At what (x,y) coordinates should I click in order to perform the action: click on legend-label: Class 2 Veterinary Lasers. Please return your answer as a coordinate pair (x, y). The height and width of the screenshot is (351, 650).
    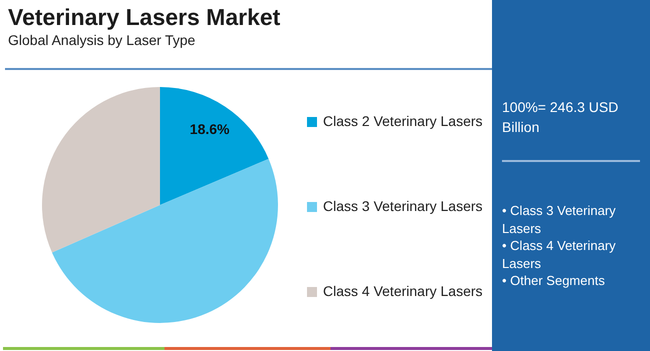
    Looking at the image, I should click on (403, 121).